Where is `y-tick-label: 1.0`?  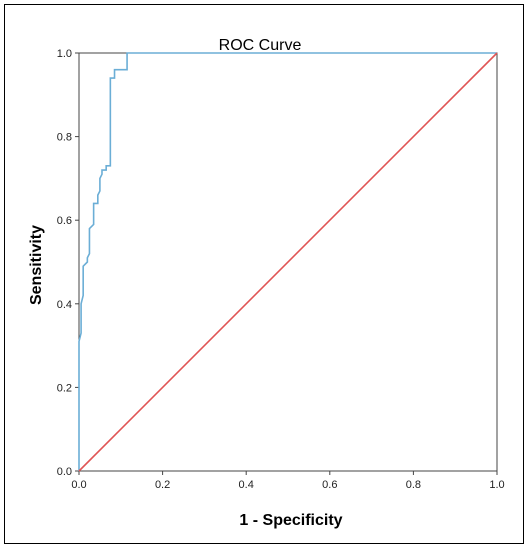
y-tick-label: 1.0 is located at coordinates (64, 54).